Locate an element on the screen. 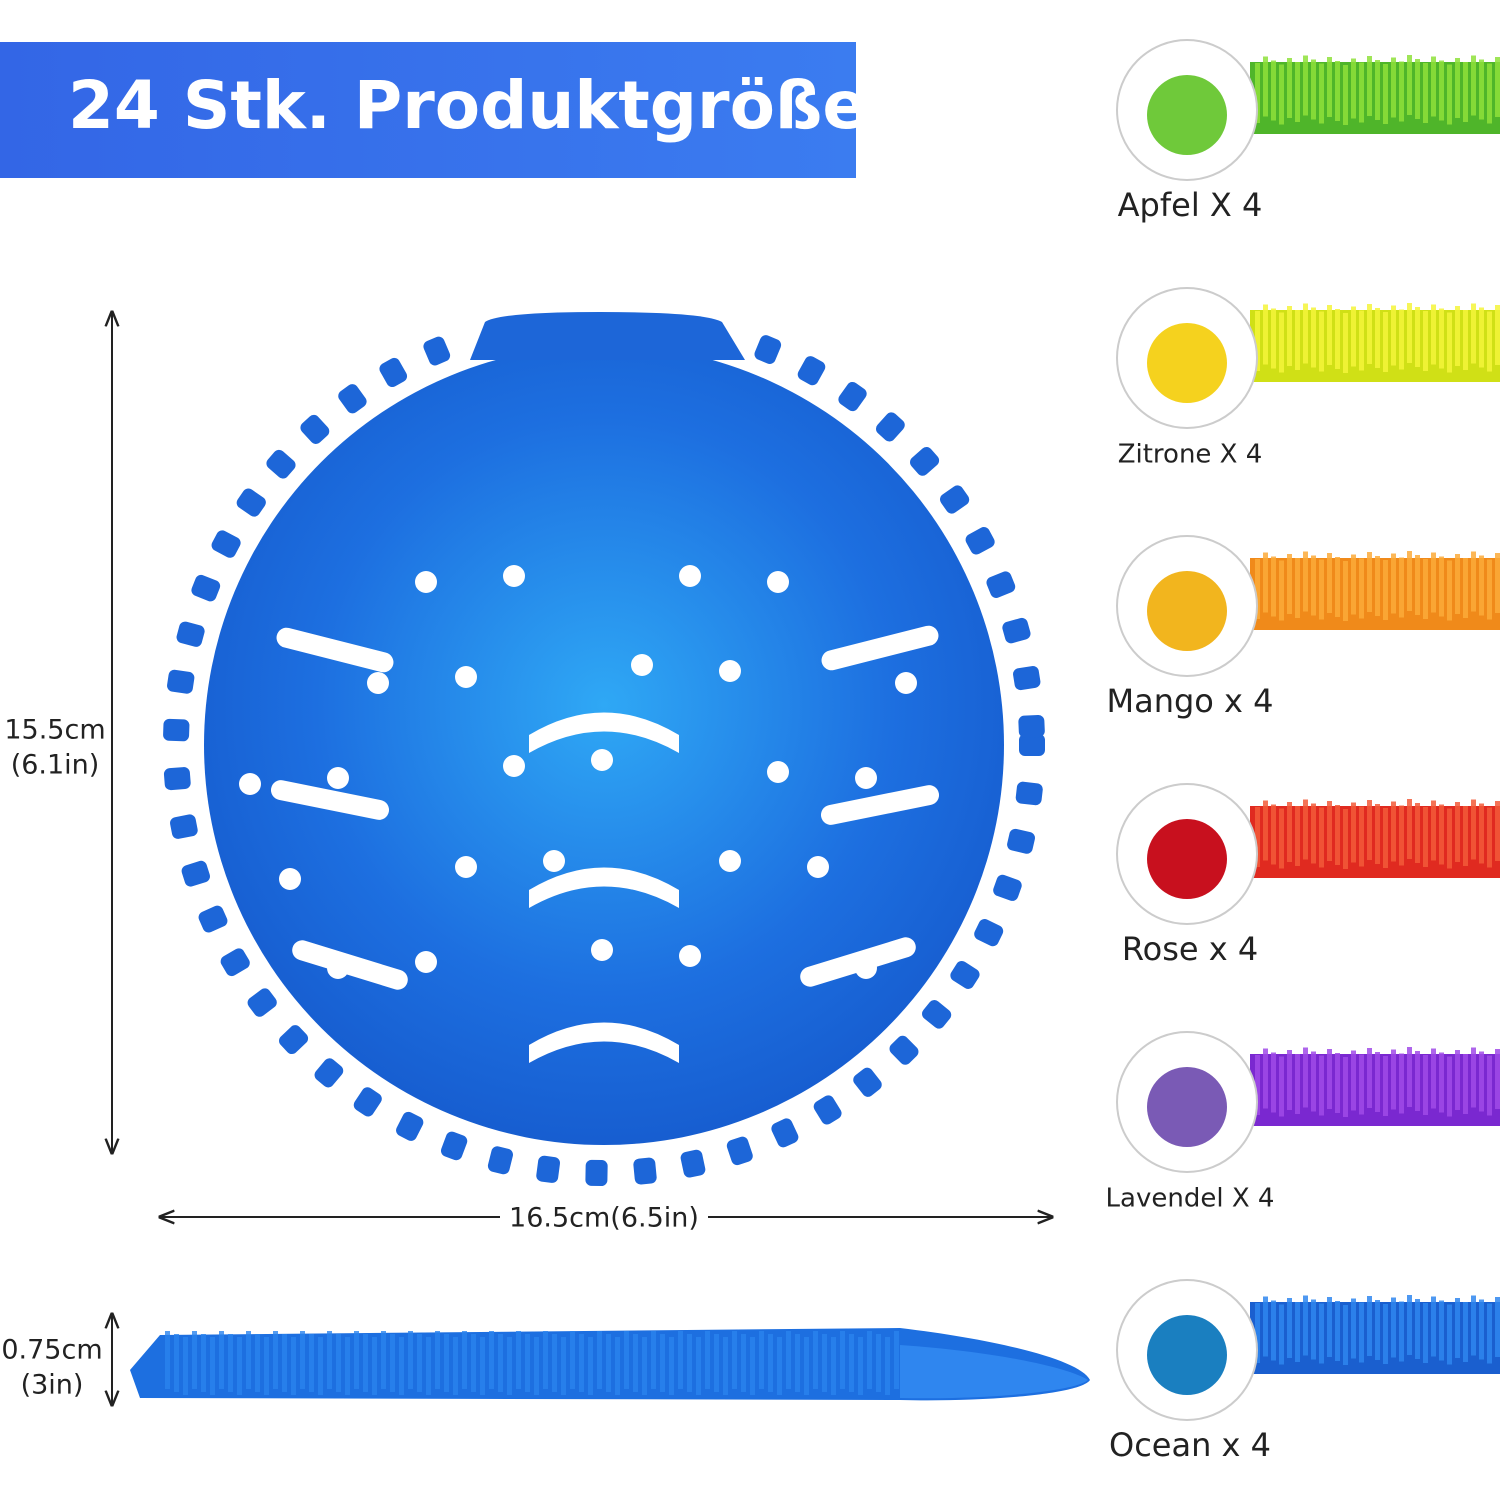 Image resolution: width=1500 pixels, height=1504 pixels. screen-tab is located at coordinates (607, 336).